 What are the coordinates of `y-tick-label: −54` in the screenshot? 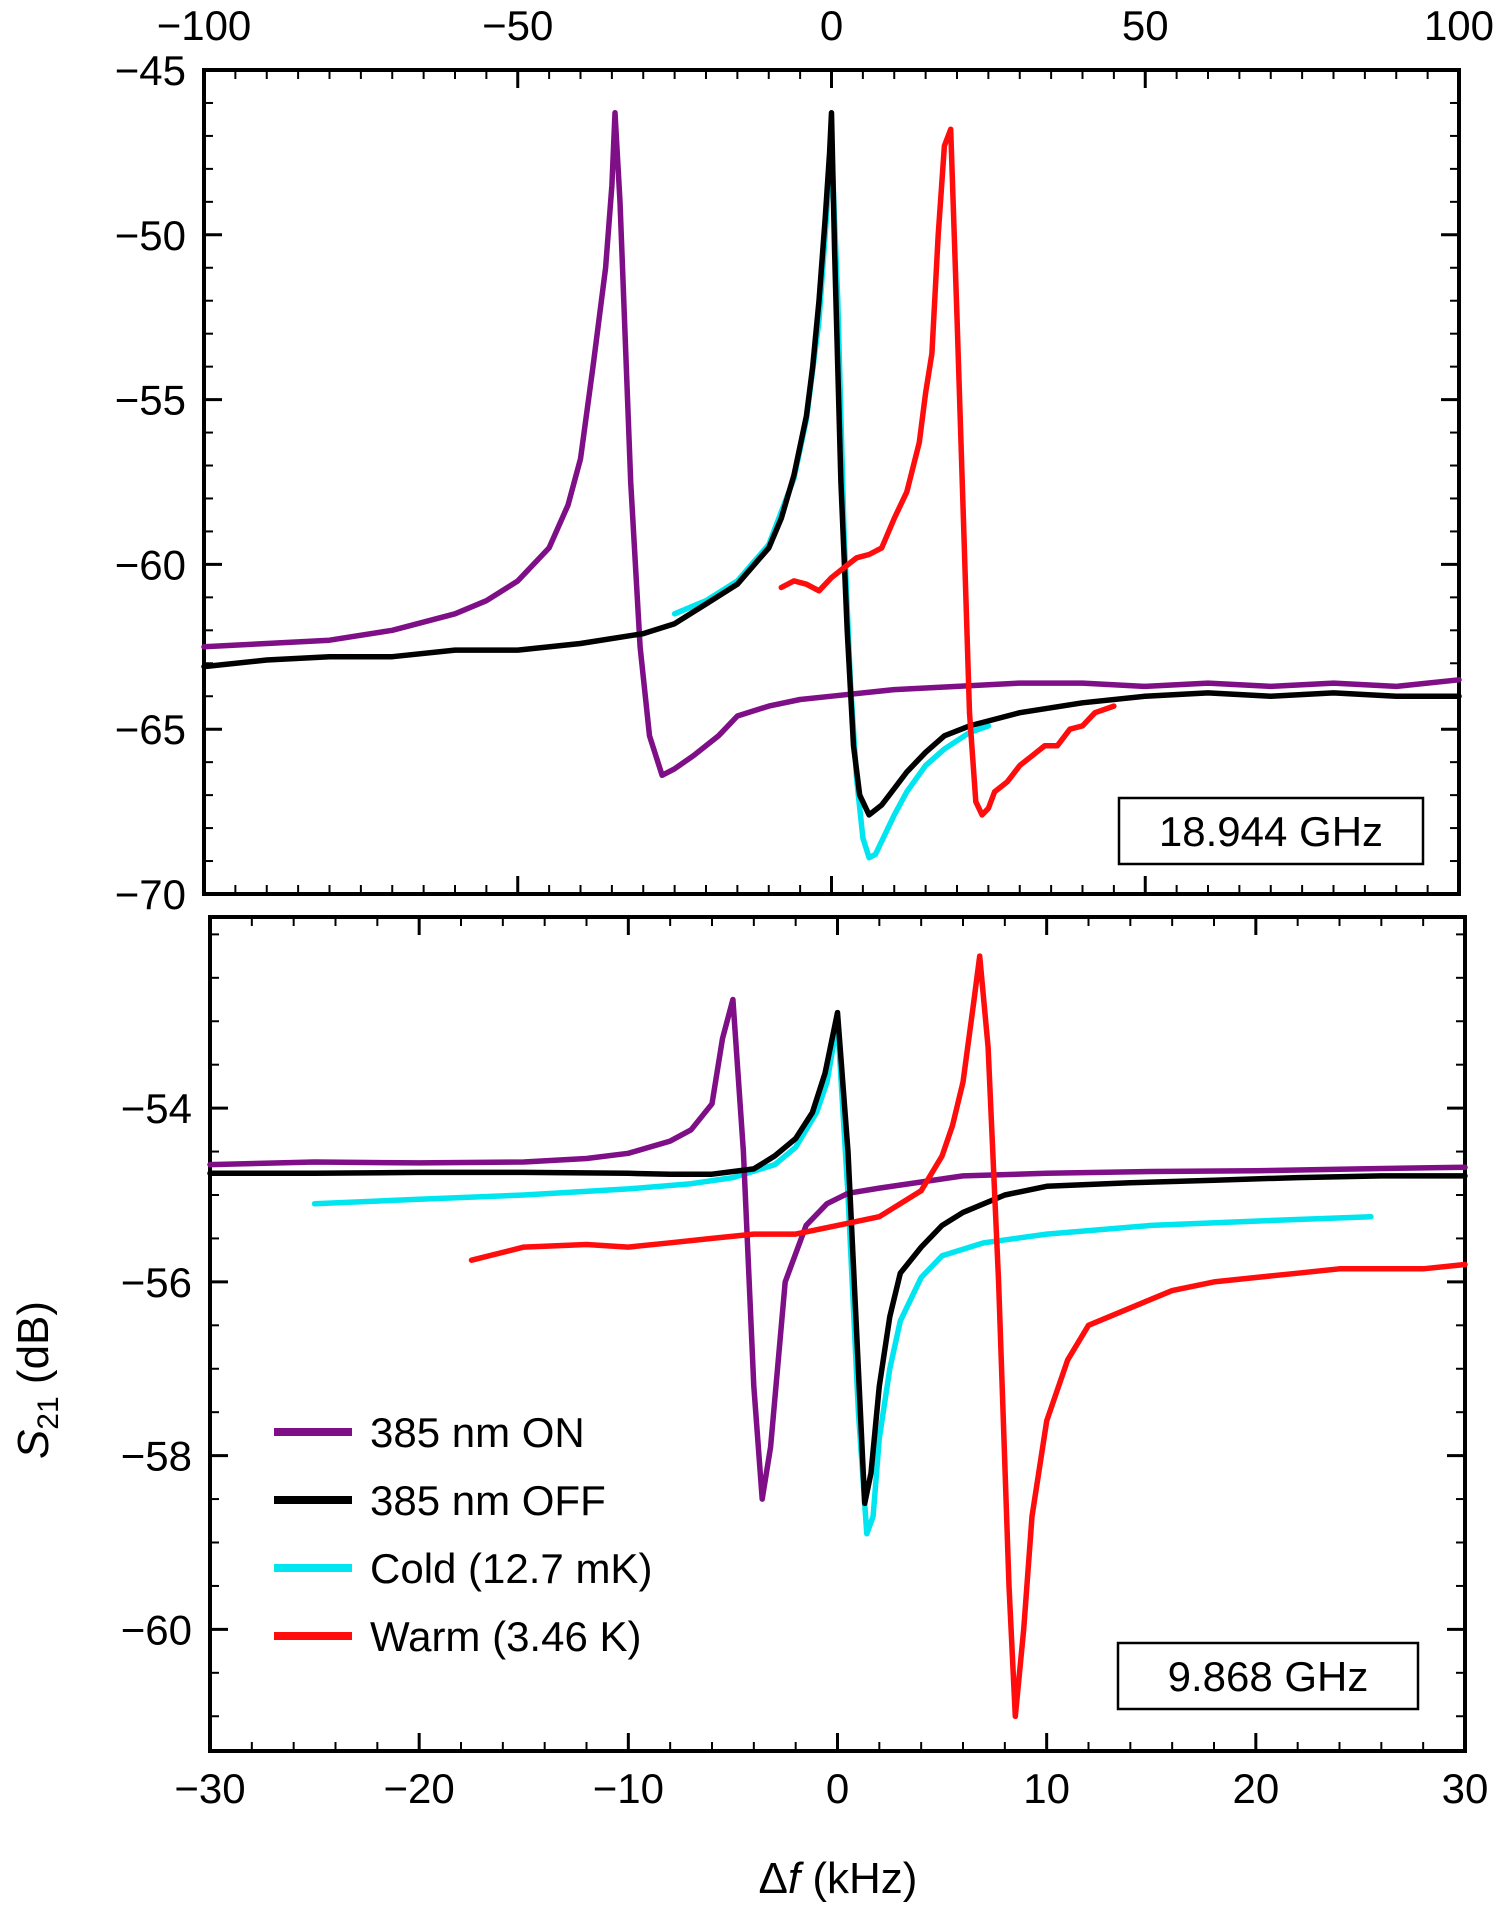 It's located at (156, 1108).